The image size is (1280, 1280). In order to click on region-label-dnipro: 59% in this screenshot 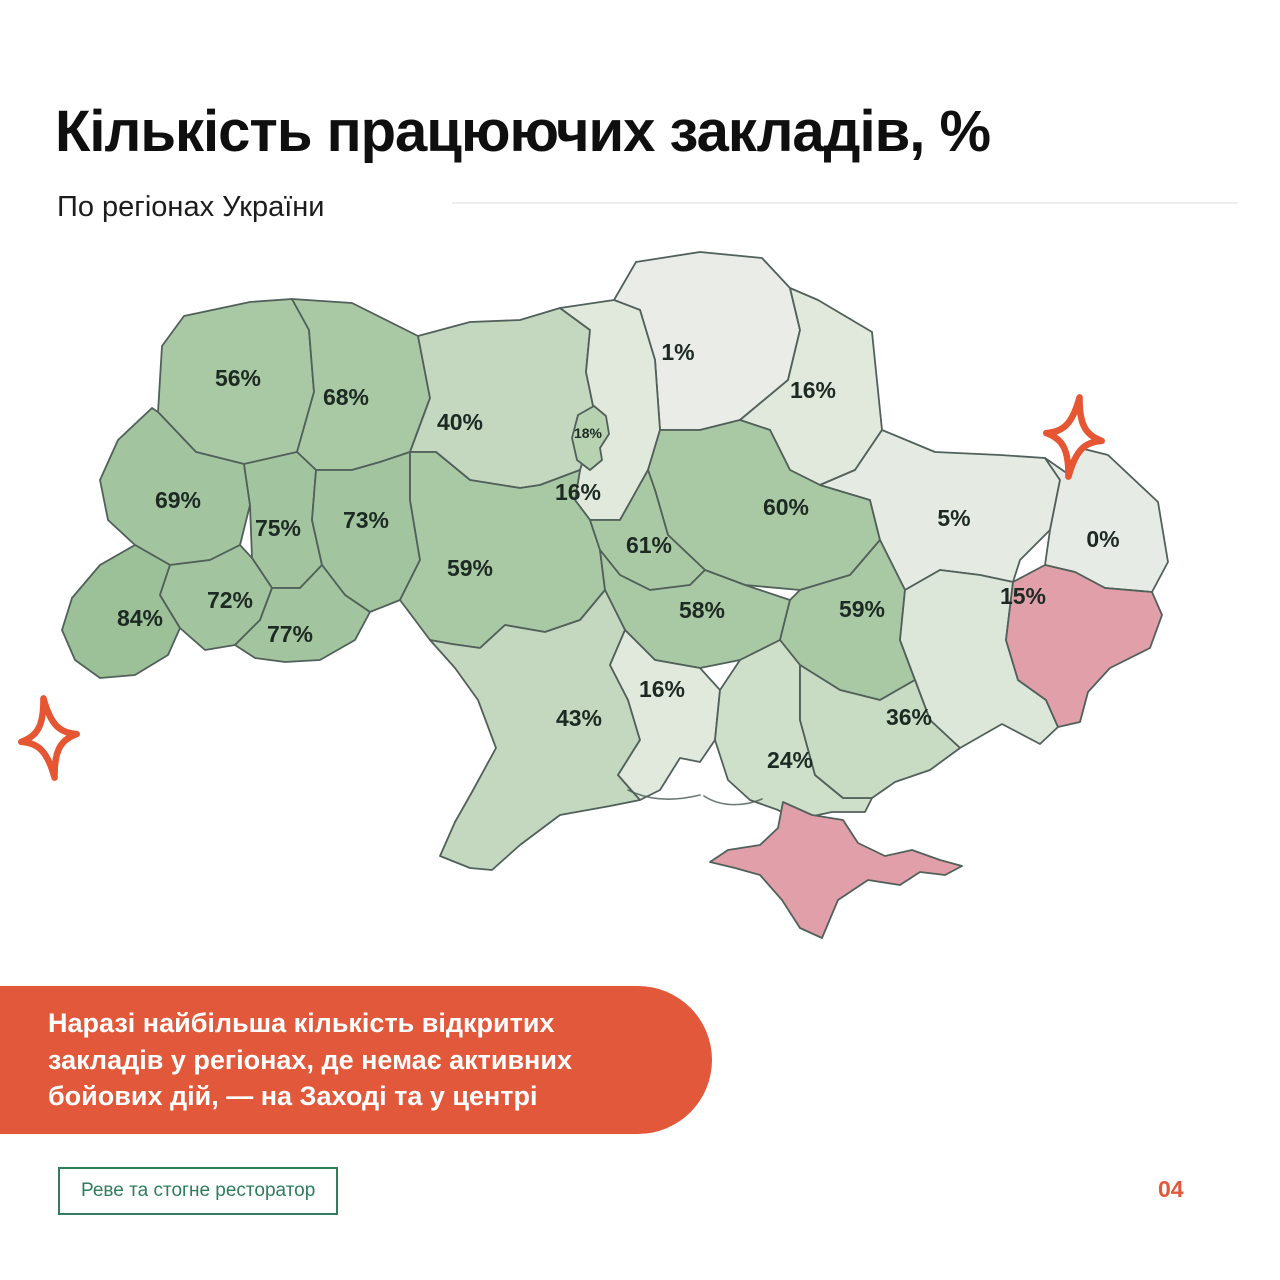, I will do `click(862, 609)`.